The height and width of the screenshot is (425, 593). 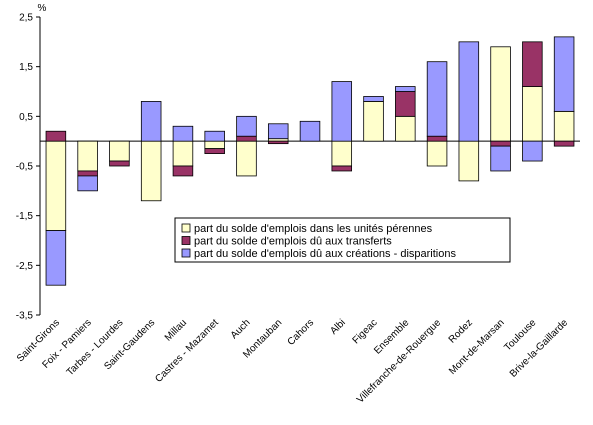 What do you see at coordinates (26, 117) in the screenshot?
I see `y-tick-label: 0,5` at bounding box center [26, 117].